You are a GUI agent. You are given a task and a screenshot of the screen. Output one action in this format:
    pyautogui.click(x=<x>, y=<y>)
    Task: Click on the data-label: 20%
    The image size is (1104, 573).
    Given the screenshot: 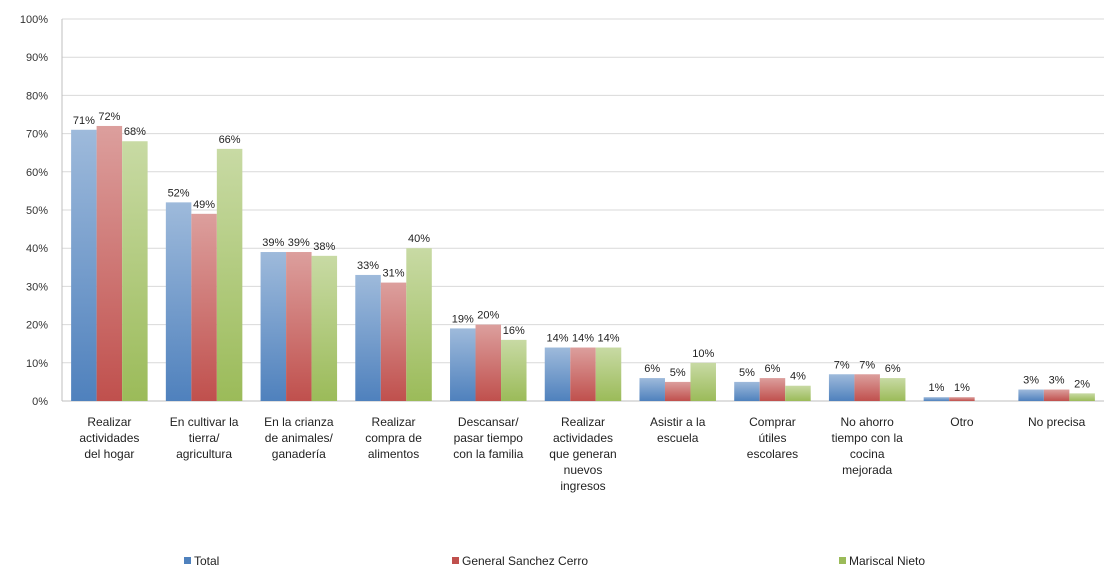 What is the action you would take?
    pyautogui.click(x=488, y=316)
    